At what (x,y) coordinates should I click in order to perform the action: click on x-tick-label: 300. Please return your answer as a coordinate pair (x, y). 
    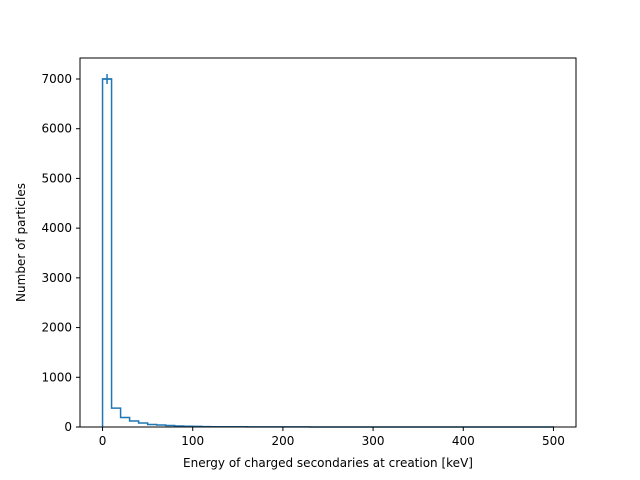
    Looking at the image, I should click on (373, 441).